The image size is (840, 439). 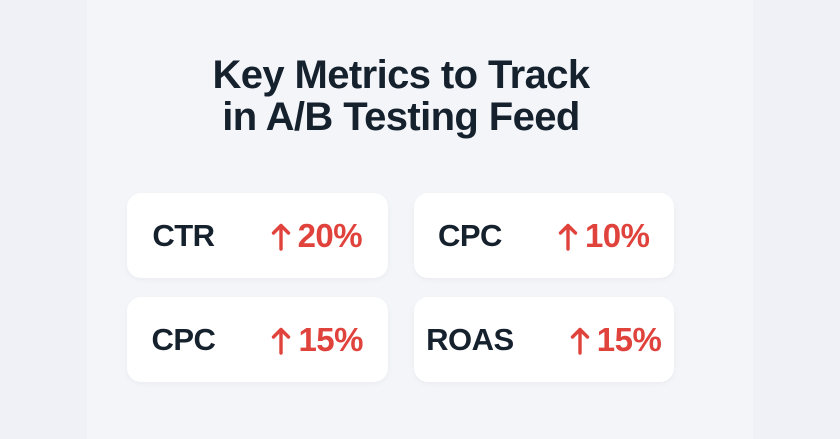 I want to click on title-line-2: in A/B Testing Feed, so click(x=401, y=117).